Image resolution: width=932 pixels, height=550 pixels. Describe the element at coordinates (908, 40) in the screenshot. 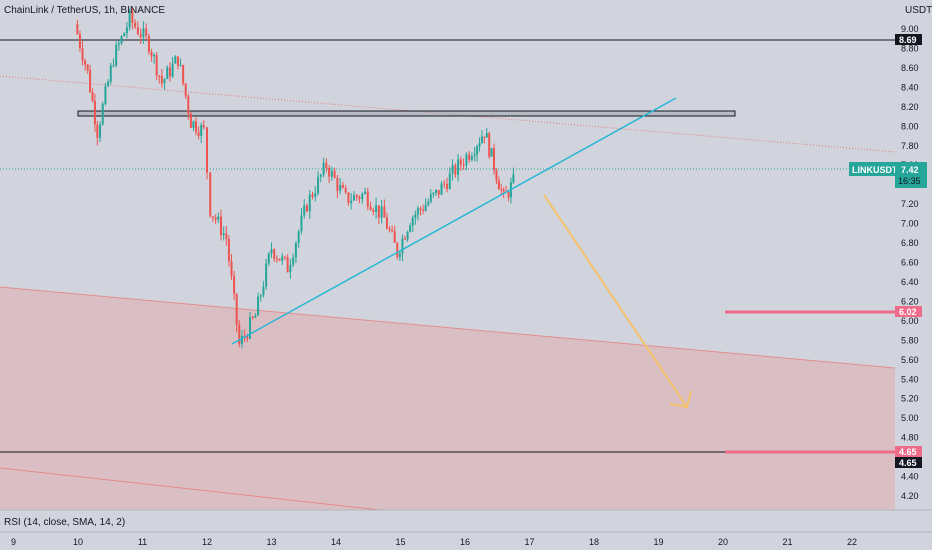

I see `tag-8-69-text: 8.69` at that location.